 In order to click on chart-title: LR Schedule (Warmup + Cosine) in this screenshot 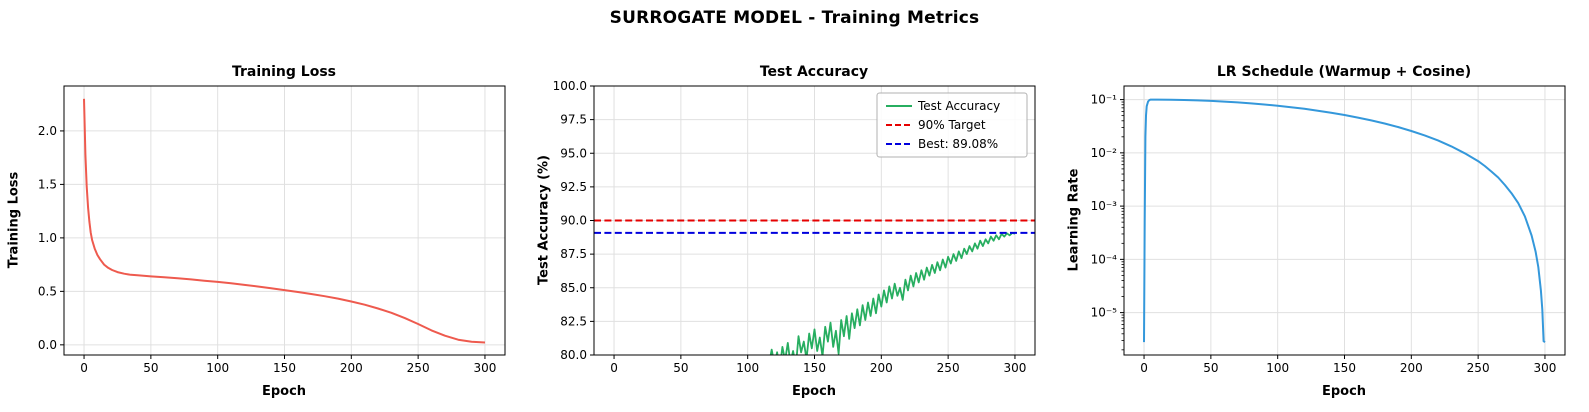, I will do `click(1344, 72)`.